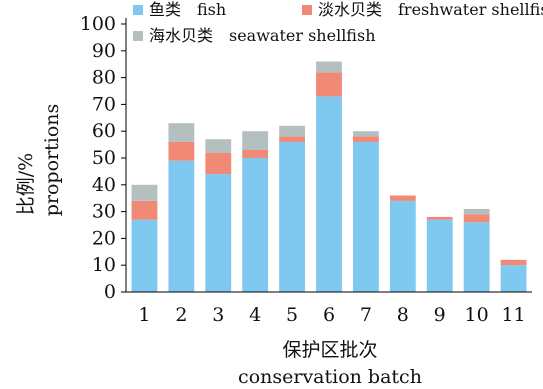 Image resolution: width=543 pixels, height=389 pixels. Describe the element at coordinates (330, 377) in the screenshot. I see `x-axis-title-en: conservation batch` at that location.